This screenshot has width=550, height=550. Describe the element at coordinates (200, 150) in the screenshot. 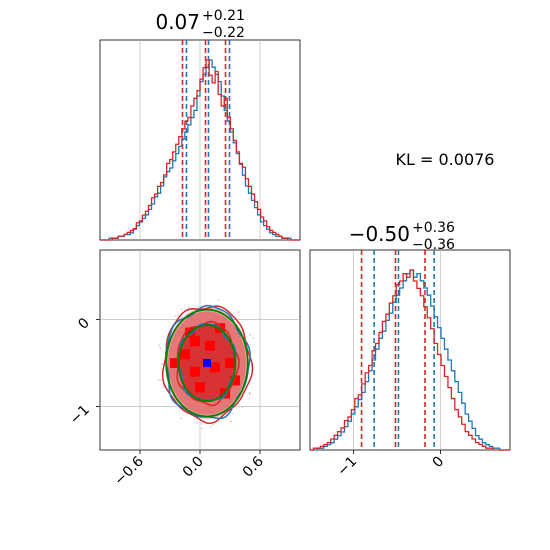

I see `param1-red-histogram` at that location.